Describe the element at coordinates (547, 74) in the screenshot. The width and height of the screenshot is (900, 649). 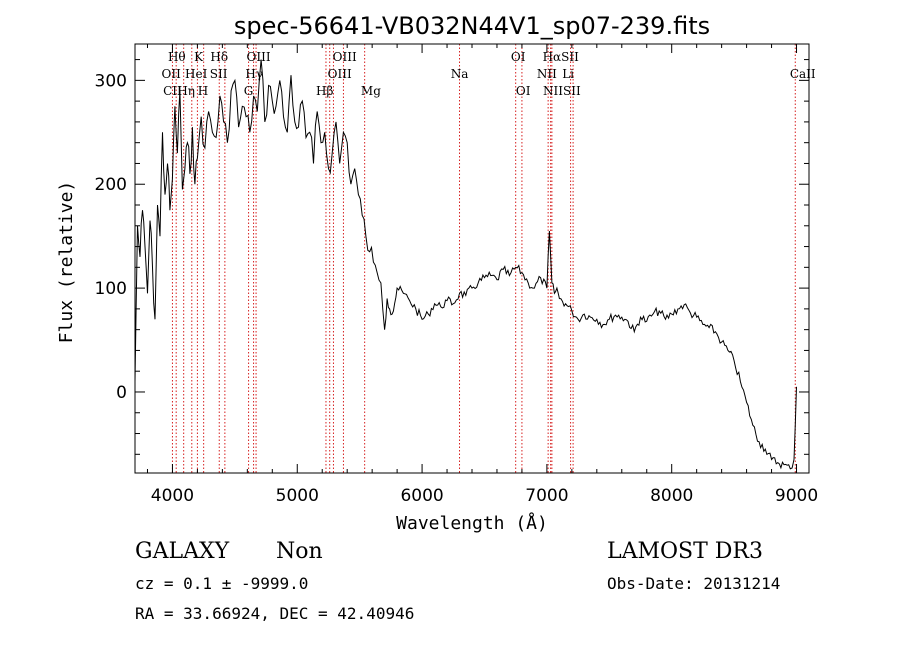
I see `line-label-14: NII` at that location.